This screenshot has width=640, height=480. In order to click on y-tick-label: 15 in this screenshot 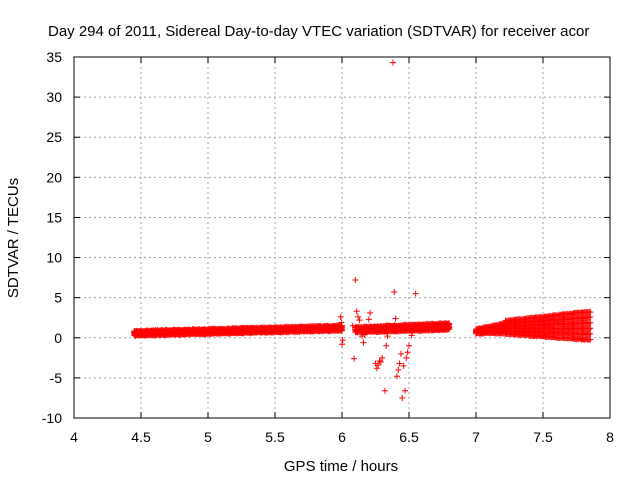, I will do `click(54, 217)`.